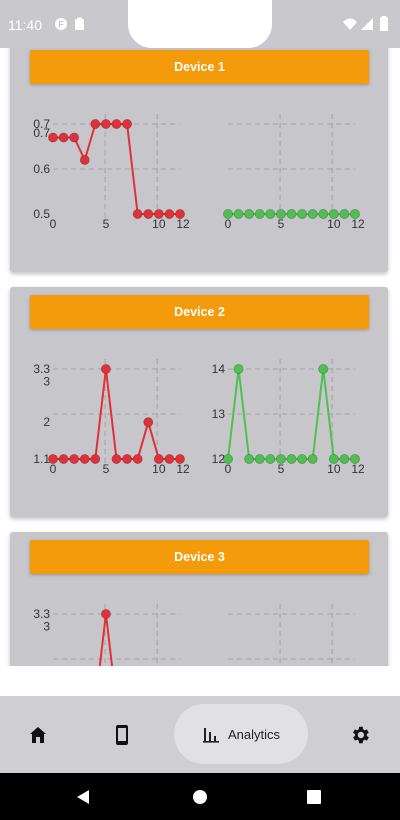 This screenshot has width=400, height=820. I want to click on recents-icon, so click(314, 797).